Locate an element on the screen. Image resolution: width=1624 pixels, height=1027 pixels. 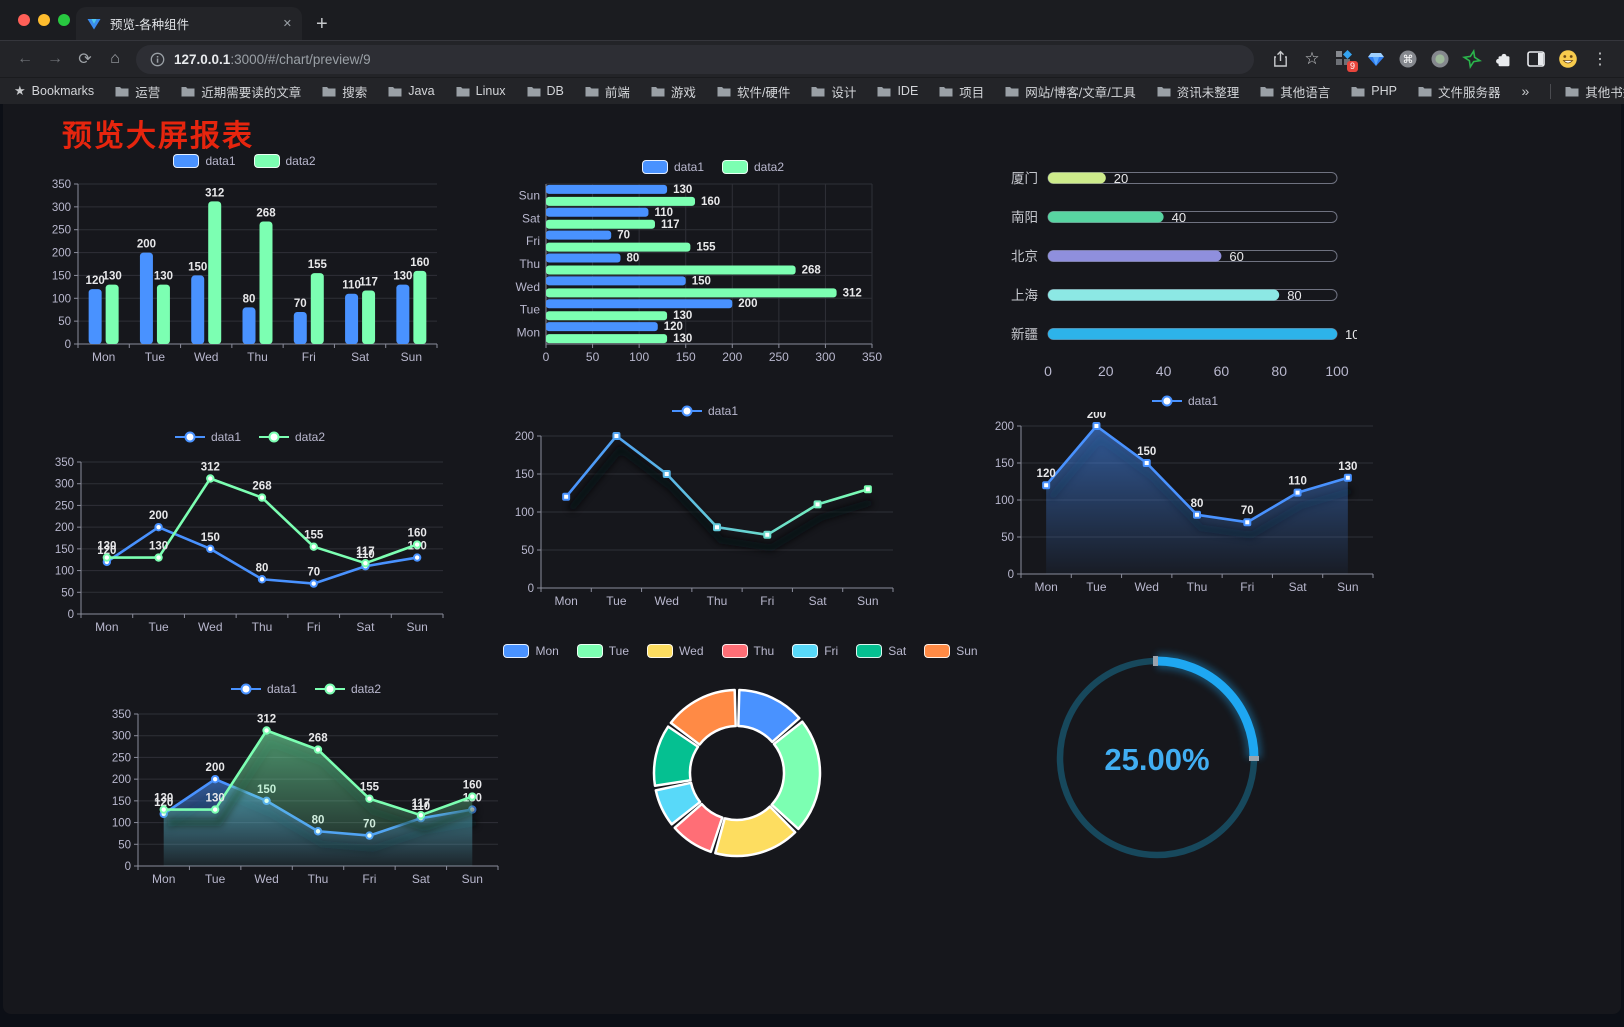
bookmark-folder: 游戏 is located at coordinates (673, 91).